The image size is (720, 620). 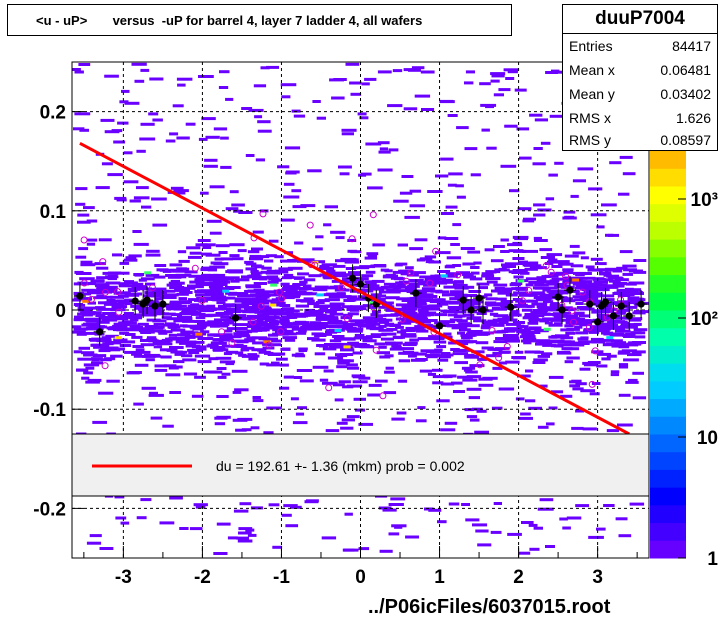 I want to click on colorbar-segment, so click(x=668, y=230).